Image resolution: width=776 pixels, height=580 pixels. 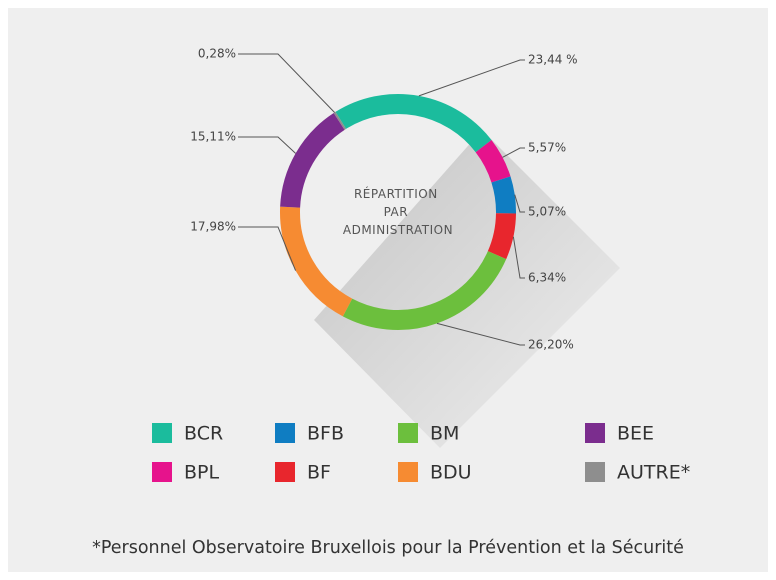 I want to click on legend-label: BEE, so click(x=635, y=434).